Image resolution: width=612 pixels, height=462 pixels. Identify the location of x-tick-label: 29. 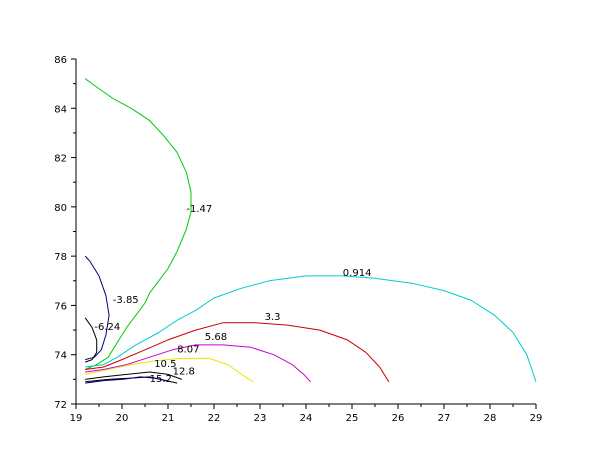
(536, 418).